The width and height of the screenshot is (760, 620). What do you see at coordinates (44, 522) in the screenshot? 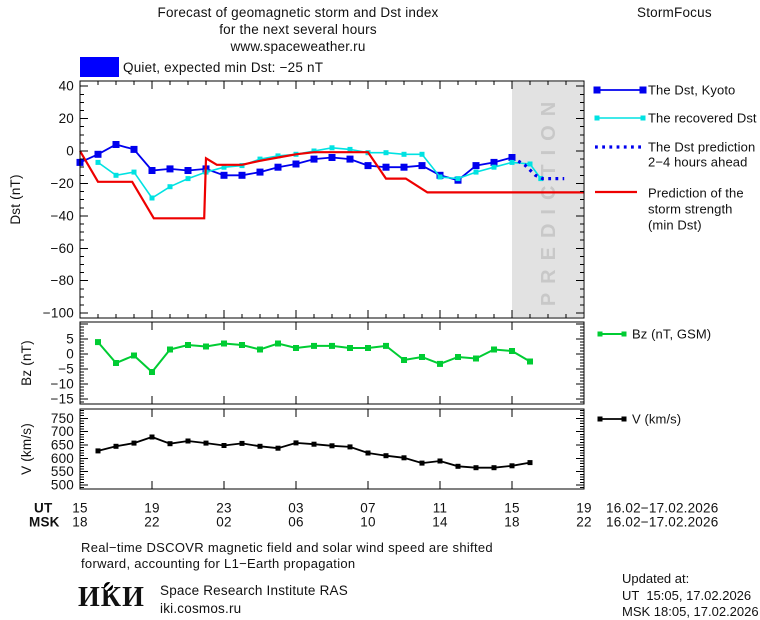
I see `svg-text: MSK` at bounding box center [44, 522].